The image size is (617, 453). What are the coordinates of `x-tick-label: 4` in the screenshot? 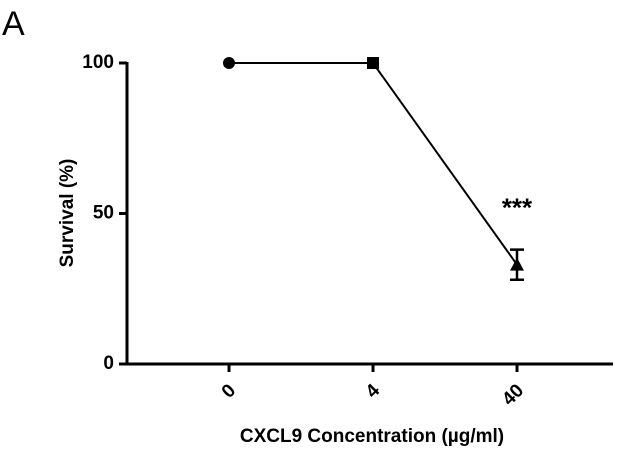 It's located at (373, 391).